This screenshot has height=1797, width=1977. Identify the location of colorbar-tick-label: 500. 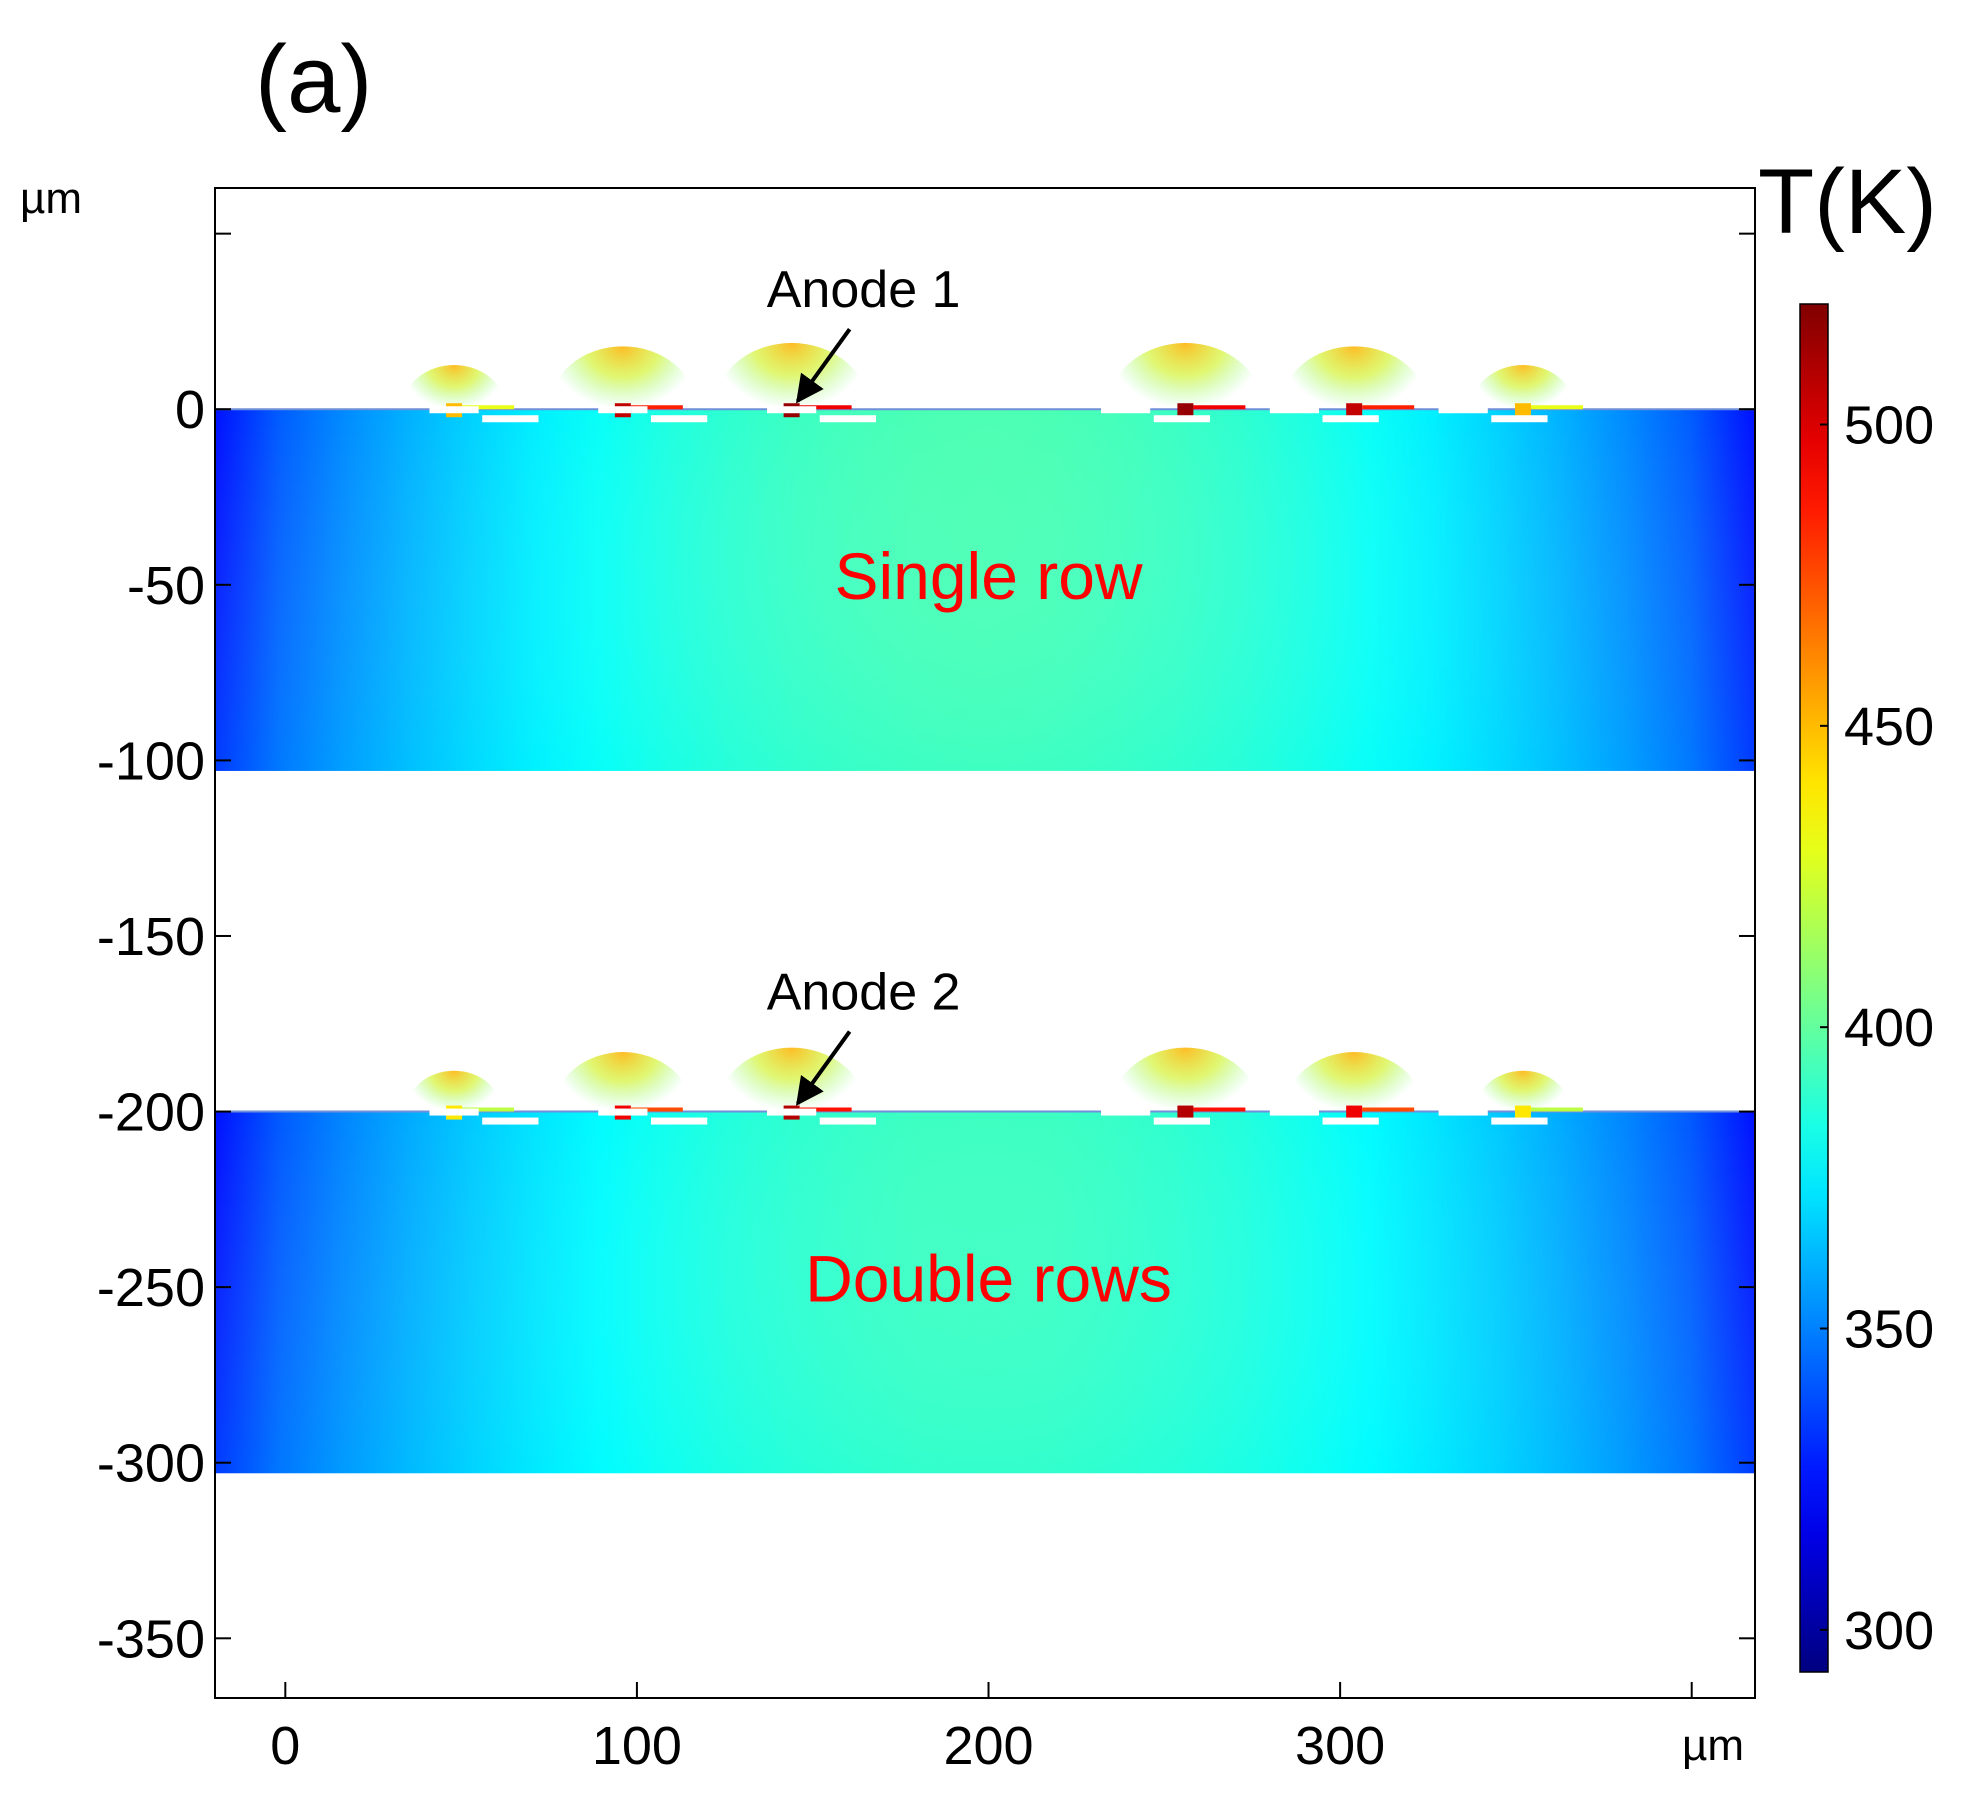
(1889, 426).